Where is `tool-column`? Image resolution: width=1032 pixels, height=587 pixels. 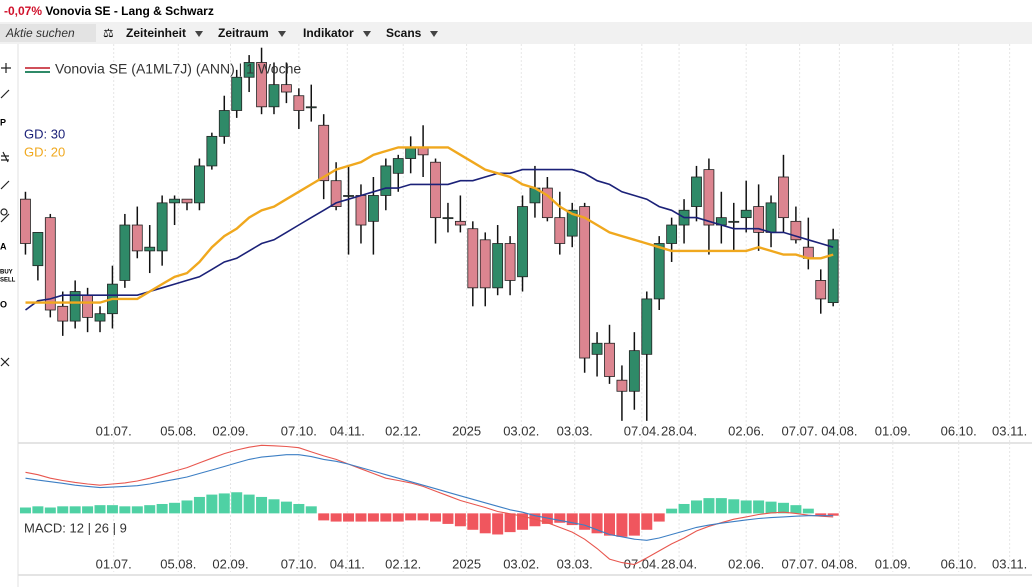 tool-column is located at coordinates (5, 215).